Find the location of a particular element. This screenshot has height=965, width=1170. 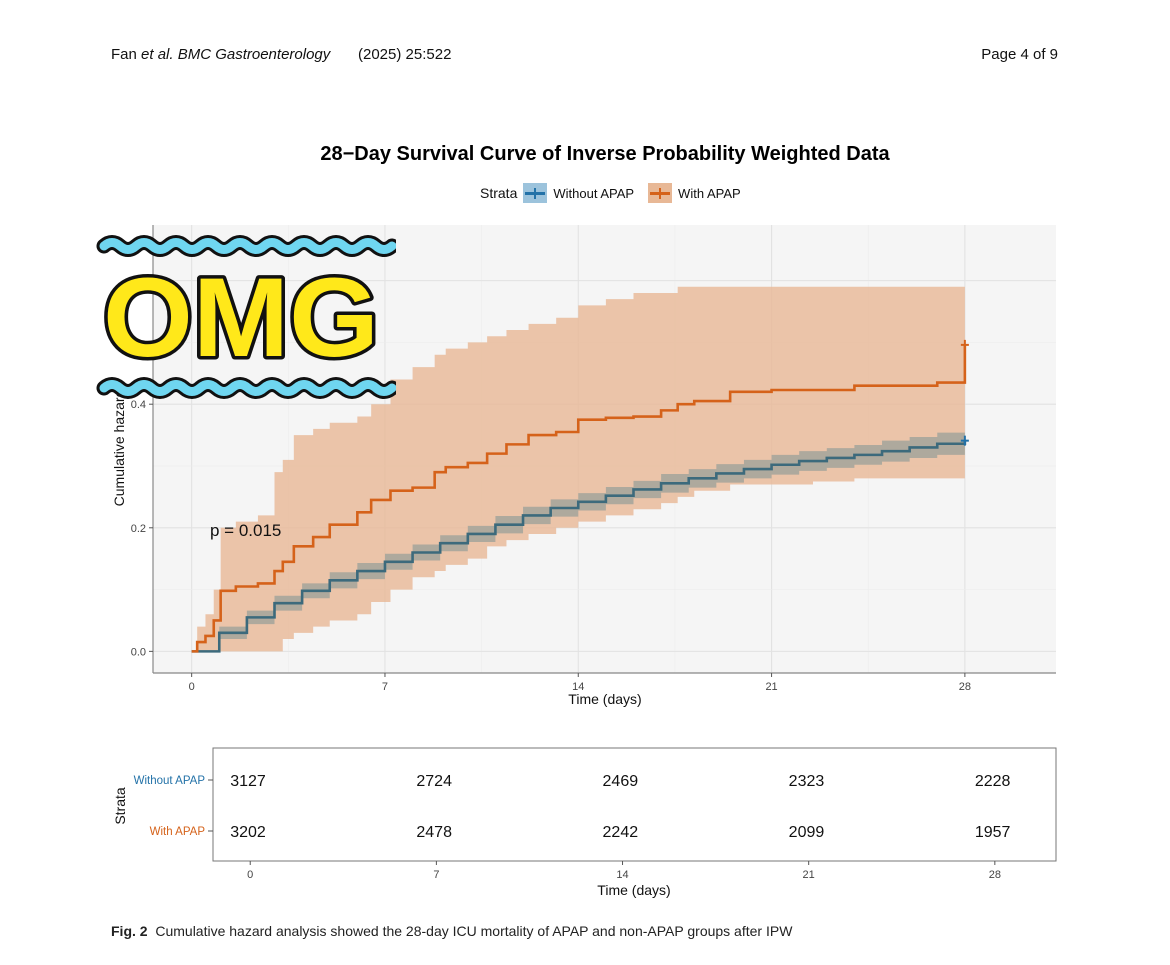

risk-table-axes: Without APAP With APAP 0 7 14 21 28 is located at coordinates (567, 828).